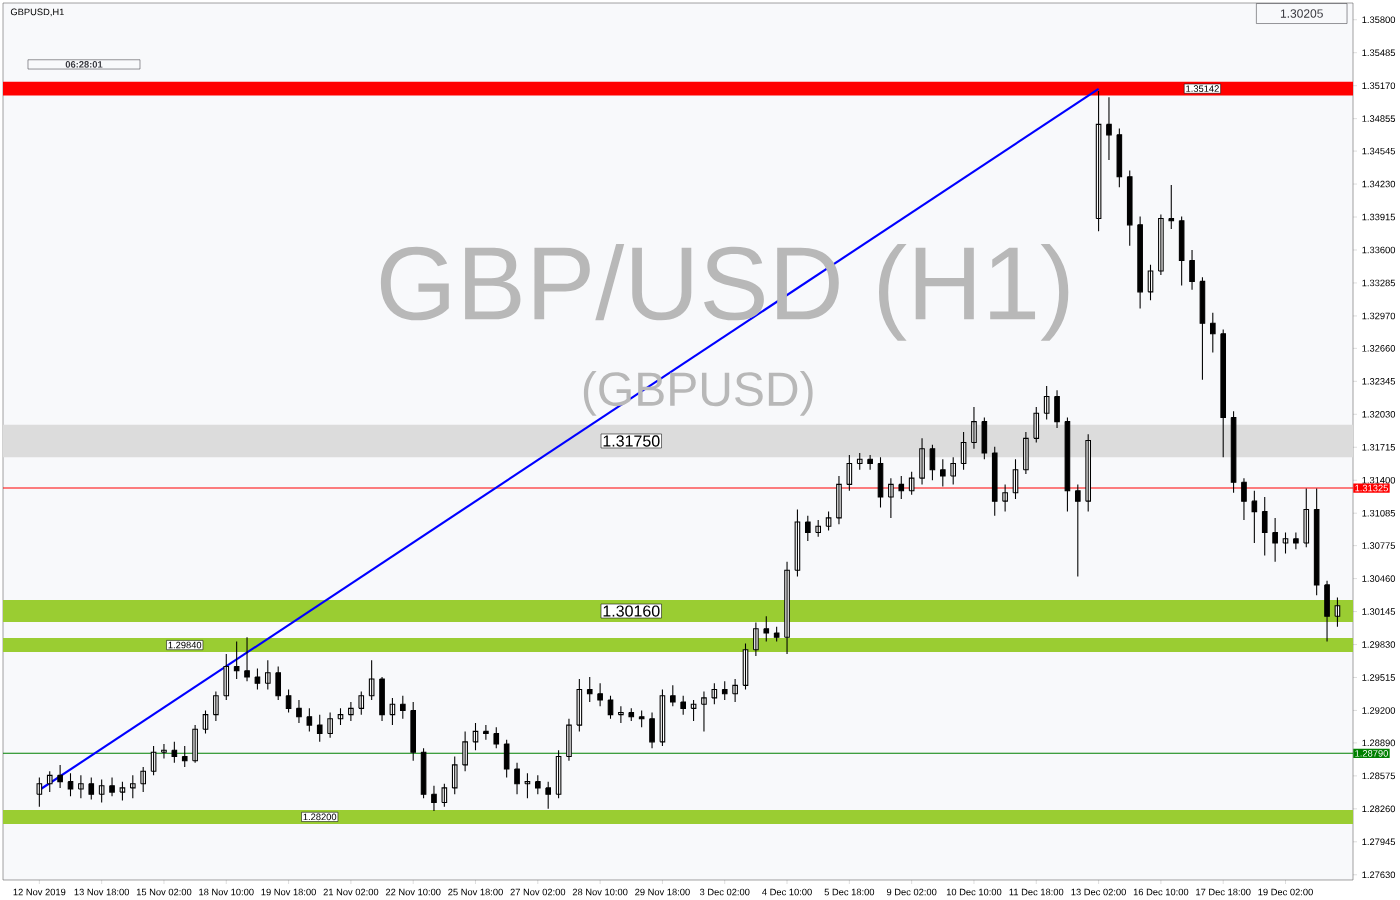 The height and width of the screenshot is (900, 1400). What do you see at coordinates (288, 892) in the screenshot?
I see `x-tick-label: 19 Nov 18:00` at bounding box center [288, 892].